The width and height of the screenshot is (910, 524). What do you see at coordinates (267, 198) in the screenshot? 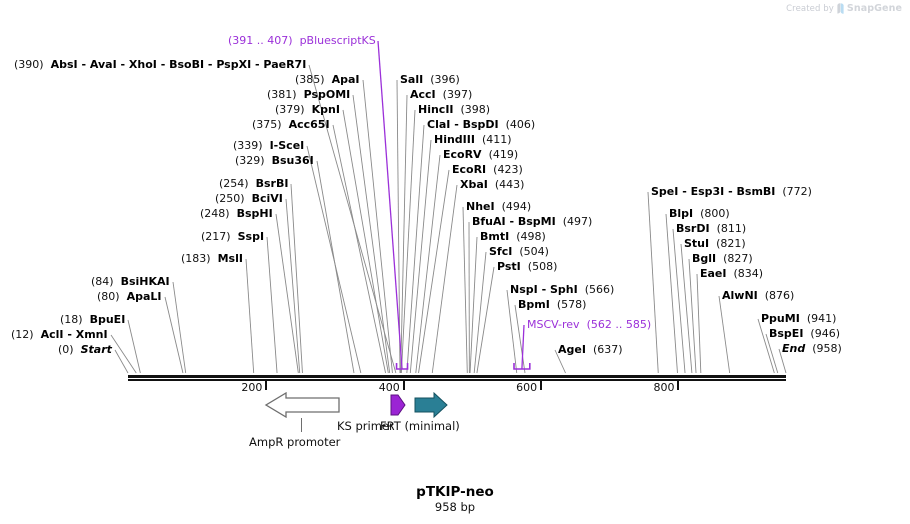
I see `site-enzyme-name: BciVI` at bounding box center [267, 198].